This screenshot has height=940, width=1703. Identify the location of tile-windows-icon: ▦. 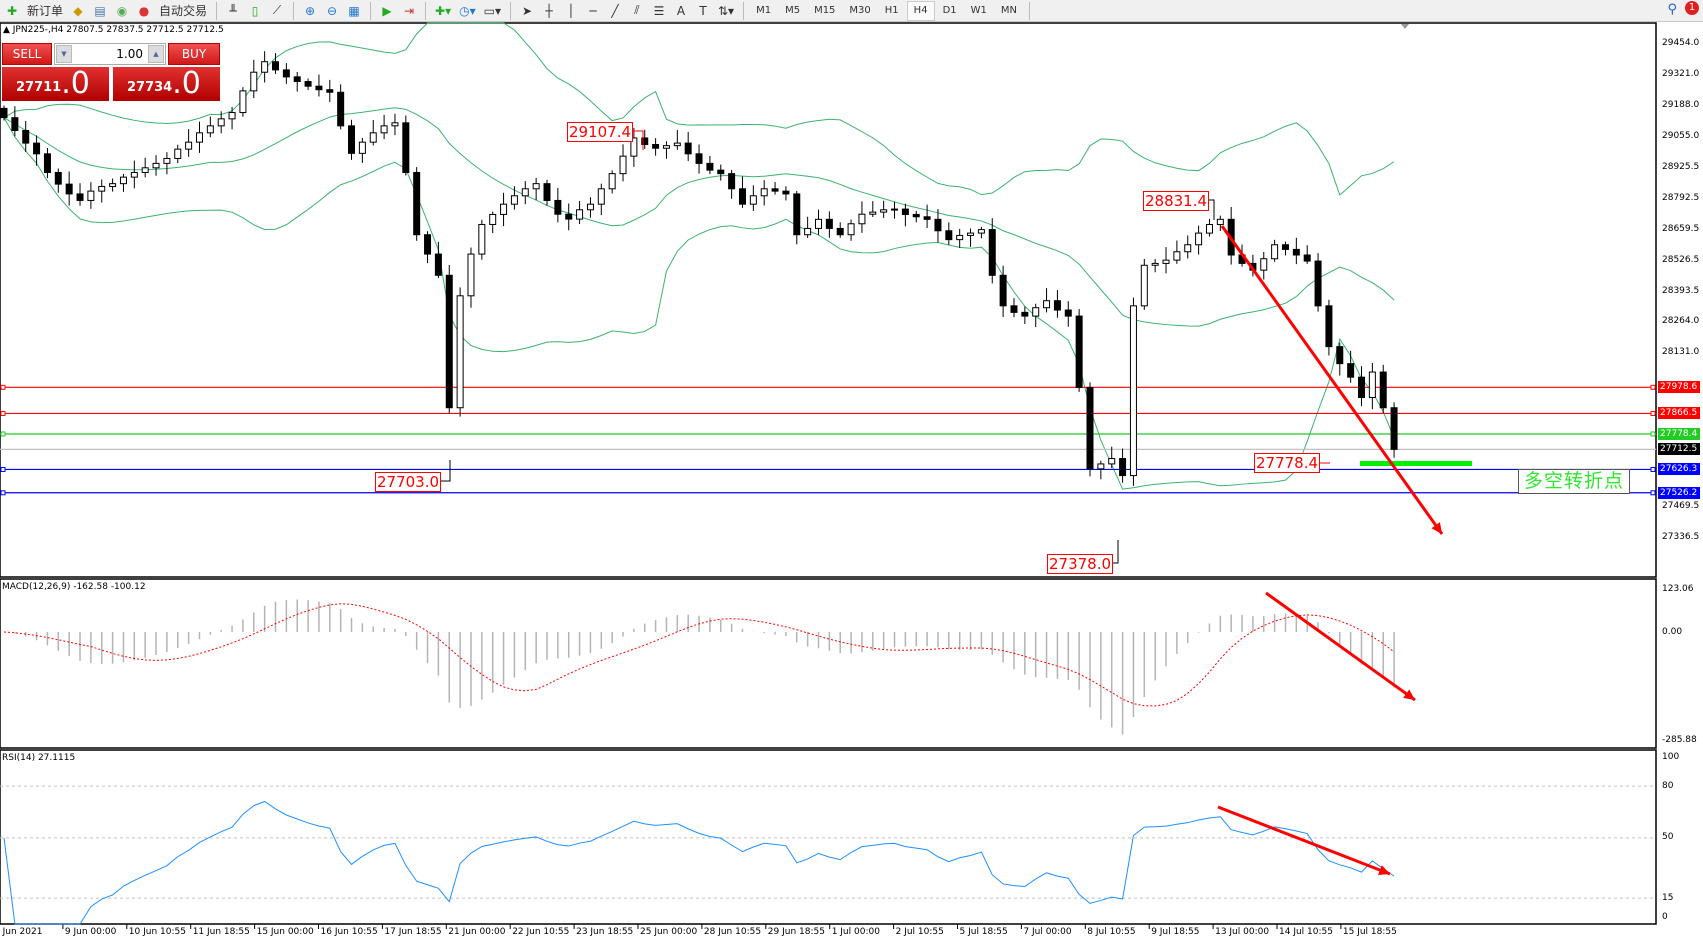
(354, 10).